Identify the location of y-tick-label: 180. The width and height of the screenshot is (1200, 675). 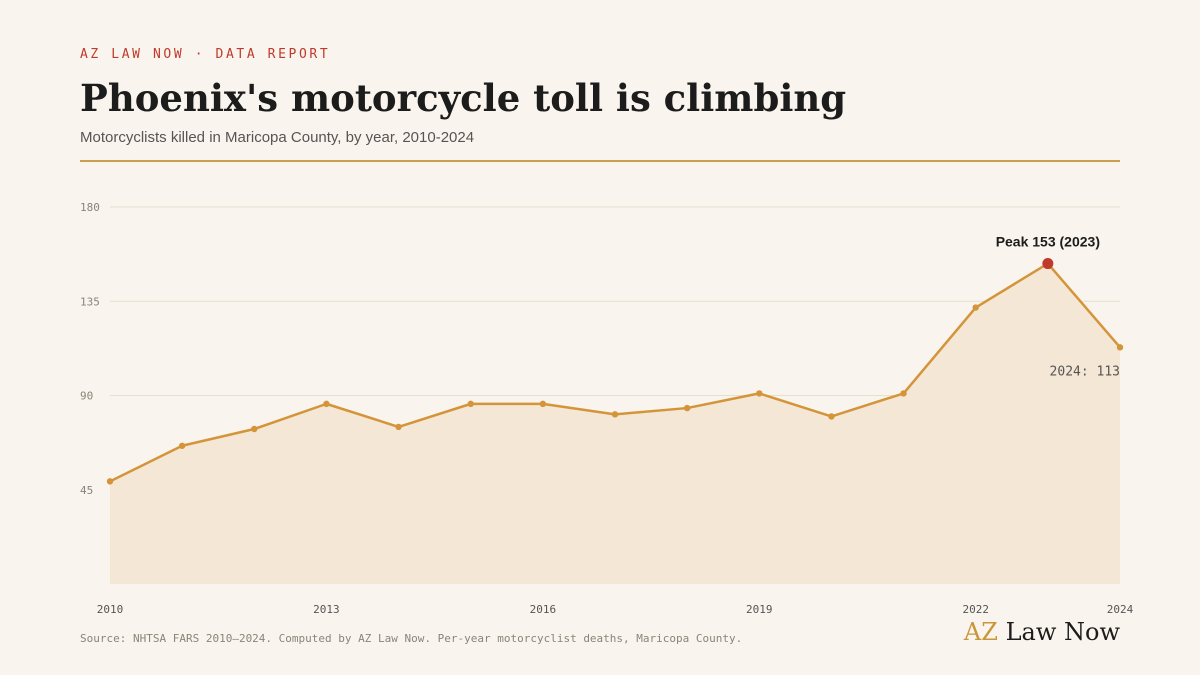
(90, 207).